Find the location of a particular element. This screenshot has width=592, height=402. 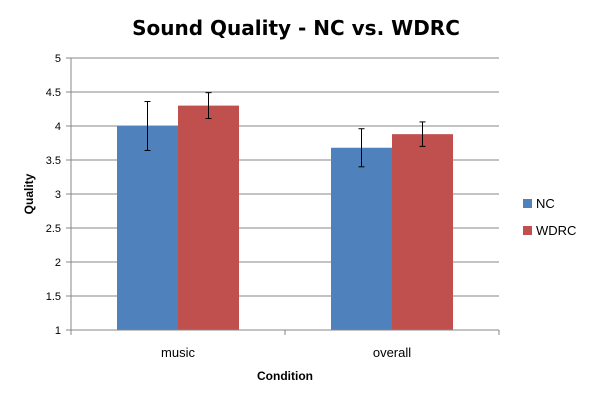

y-tick-label: 3 is located at coordinates (58, 195).